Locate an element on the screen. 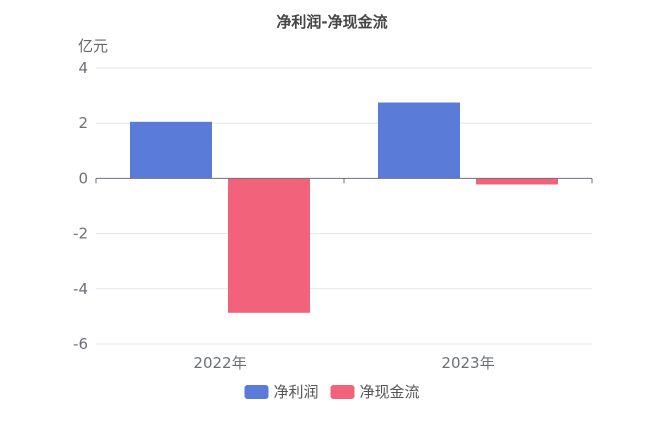 The width and height of the screenshot is (648, 432). legend-item-净利润: 净利润 is located at coordinates (281, 392).